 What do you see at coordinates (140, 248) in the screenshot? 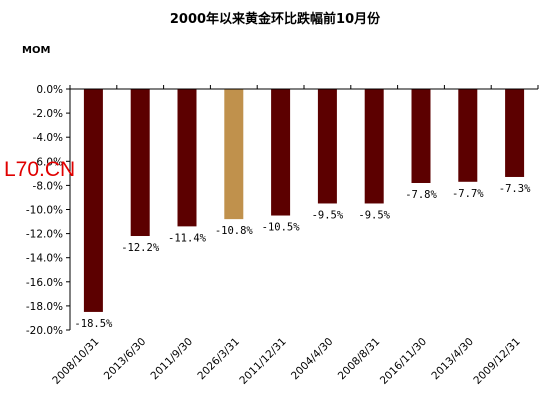
I see `data-label: -12.2%` at bounding box center [140, 248].